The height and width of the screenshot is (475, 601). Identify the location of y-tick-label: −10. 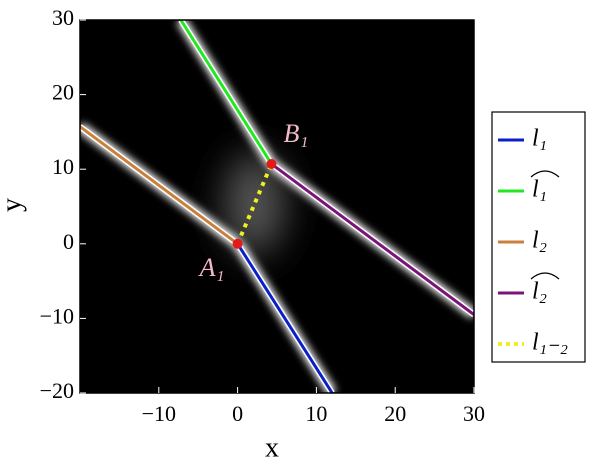
(57, 315).